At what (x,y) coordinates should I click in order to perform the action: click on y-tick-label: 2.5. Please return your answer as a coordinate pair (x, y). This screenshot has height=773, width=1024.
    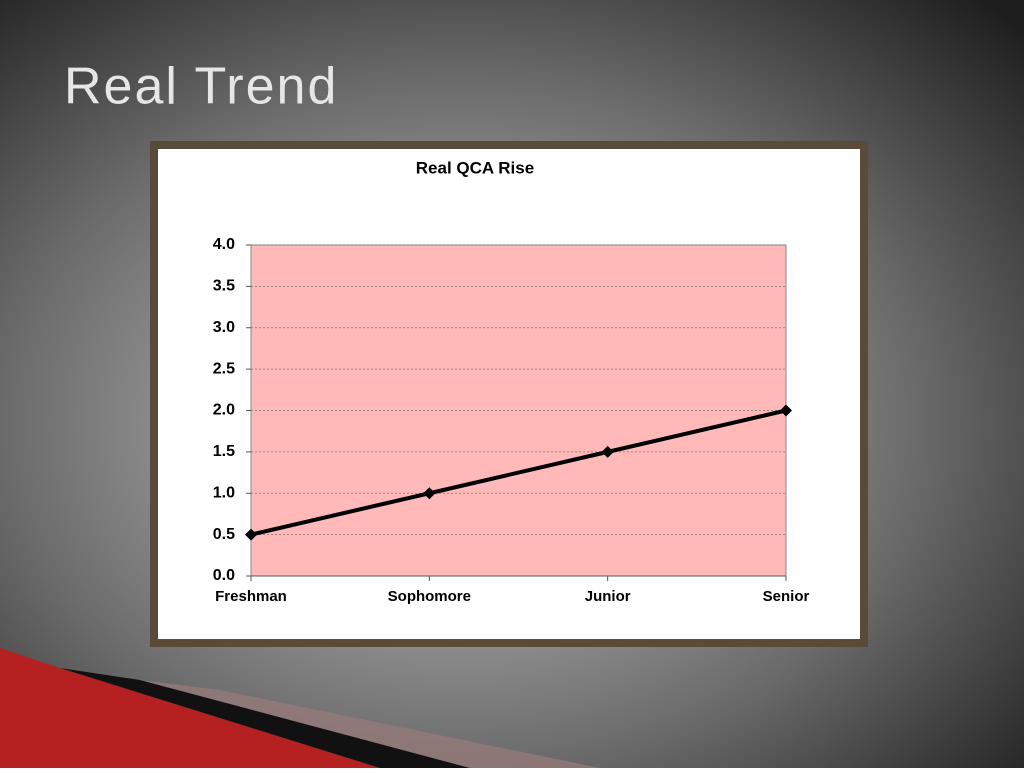
    Looking at the image, I should click on (224, 368).